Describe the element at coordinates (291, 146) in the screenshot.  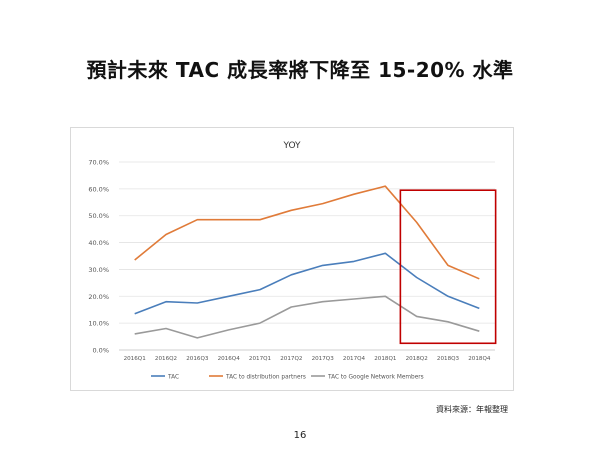
I see `chart-title: YOY` at that location.